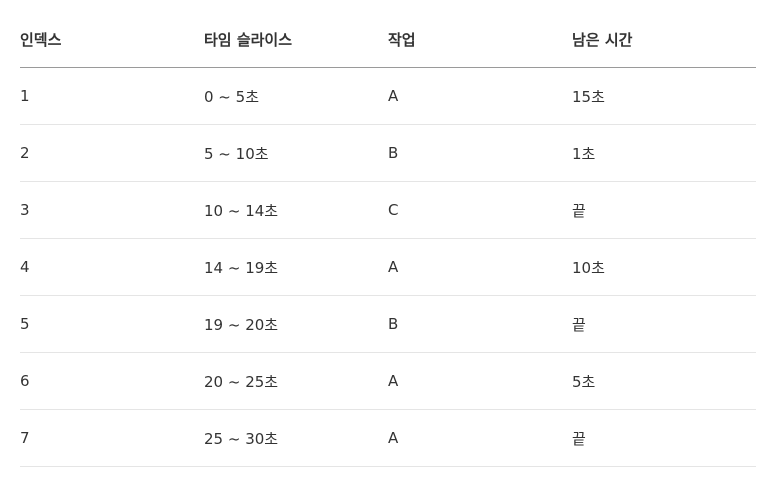  What do you see at coordinates (296, 438) in the screenshot?
I see `cell-time-slice: 25 ~ 30초` at bounding box center [296, 438].